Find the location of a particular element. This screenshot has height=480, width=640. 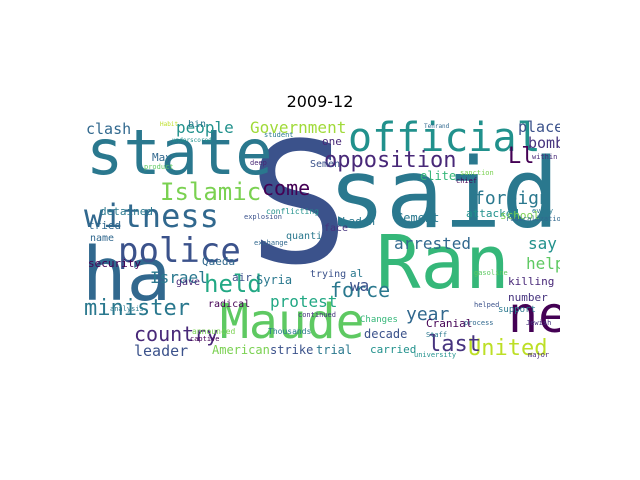

word-clash: clash is located at coordinates (109, 129).